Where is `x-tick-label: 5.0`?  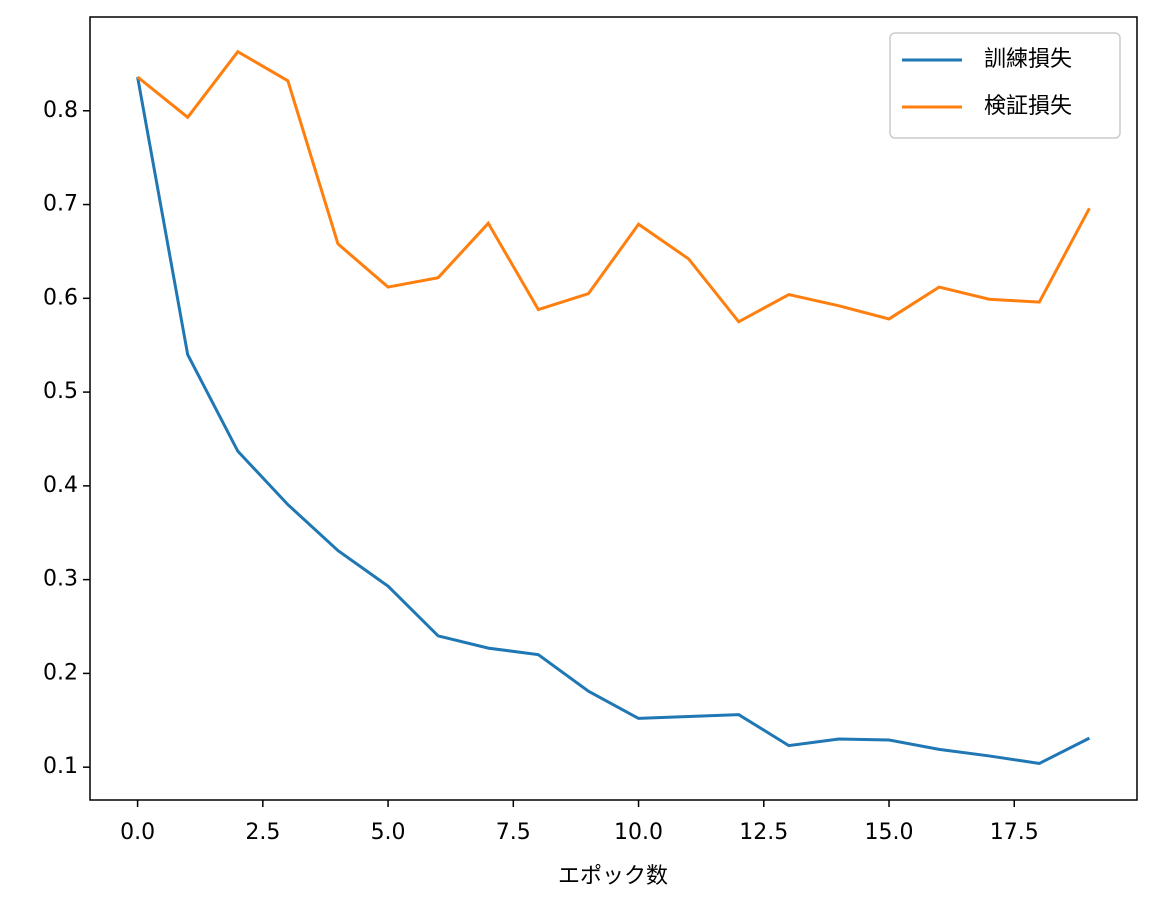 x-tick-label: 5.0 is located at coordinates (388, 832).